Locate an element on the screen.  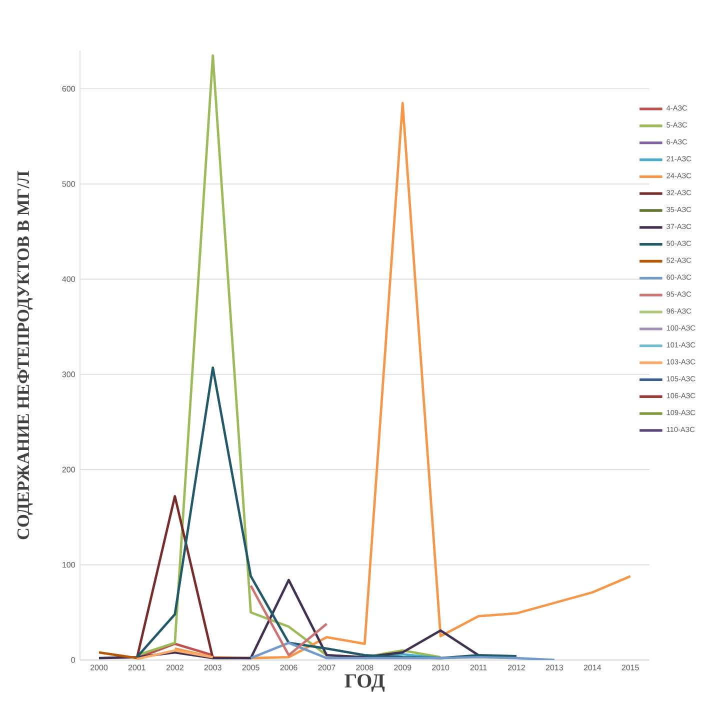
y-tick-label: 200 is located at coordinates (68, 469).